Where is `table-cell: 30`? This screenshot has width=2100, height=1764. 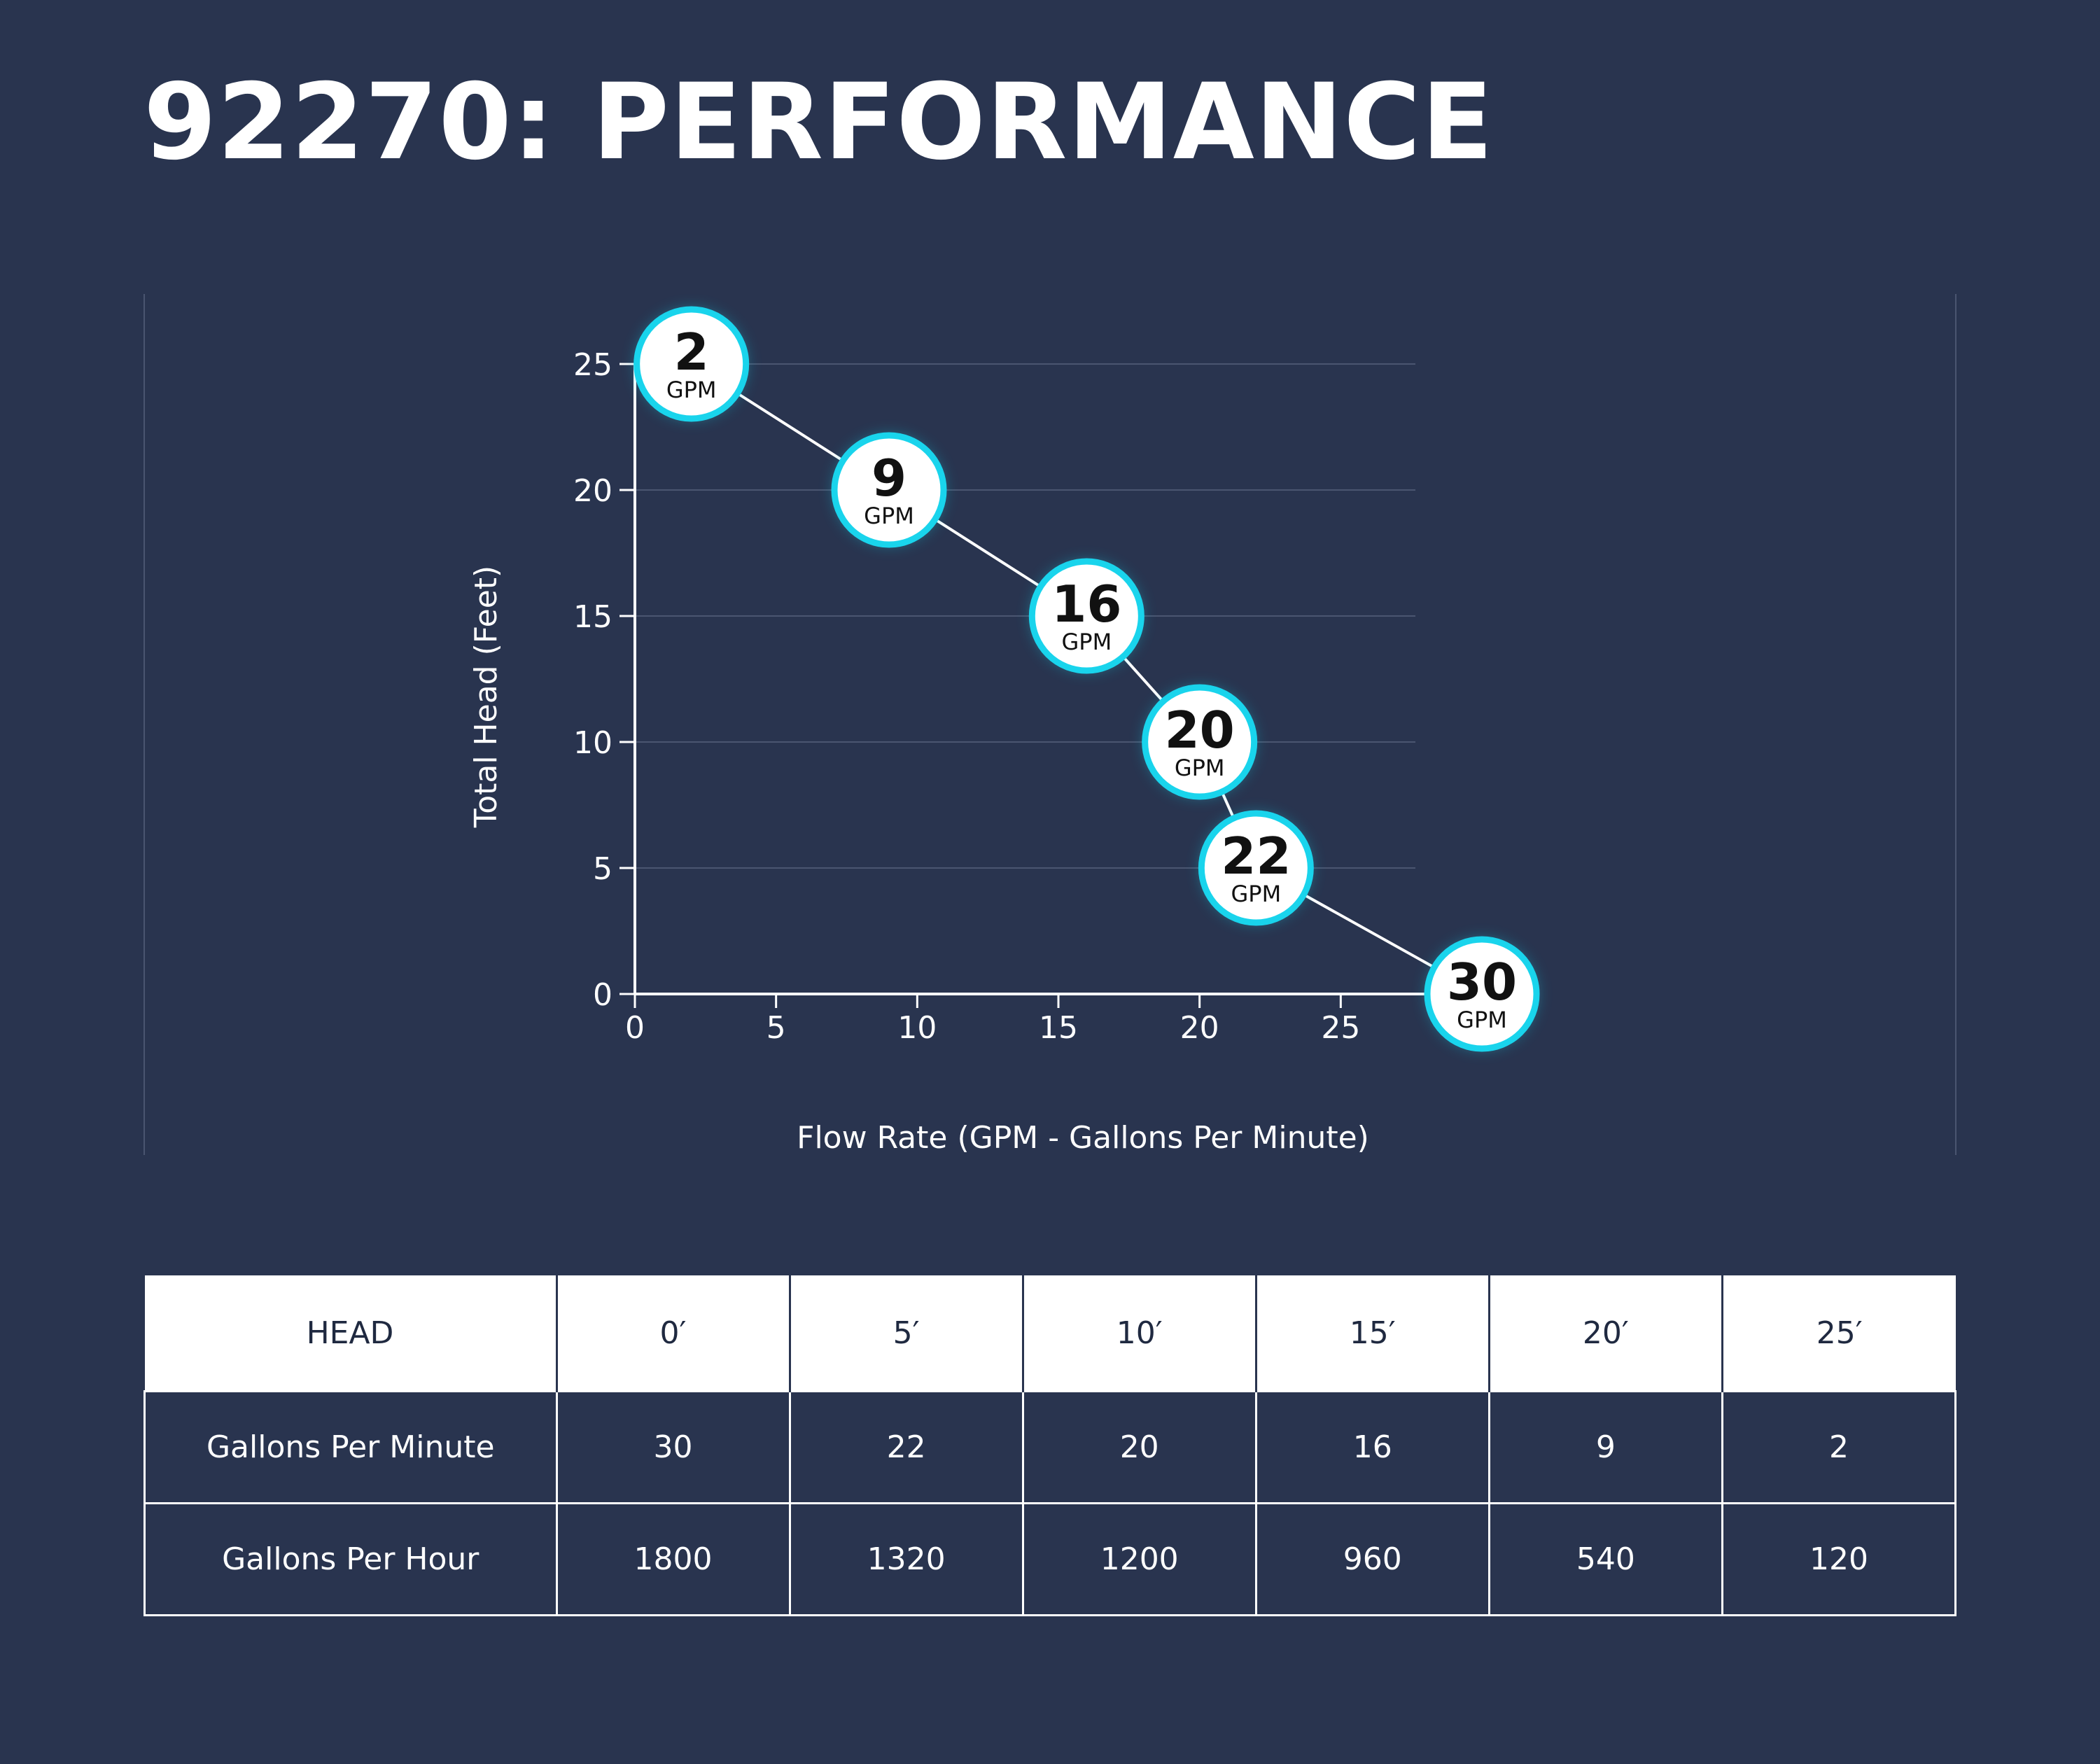
table-cell: 30 is located at coordinates (673, 1447).